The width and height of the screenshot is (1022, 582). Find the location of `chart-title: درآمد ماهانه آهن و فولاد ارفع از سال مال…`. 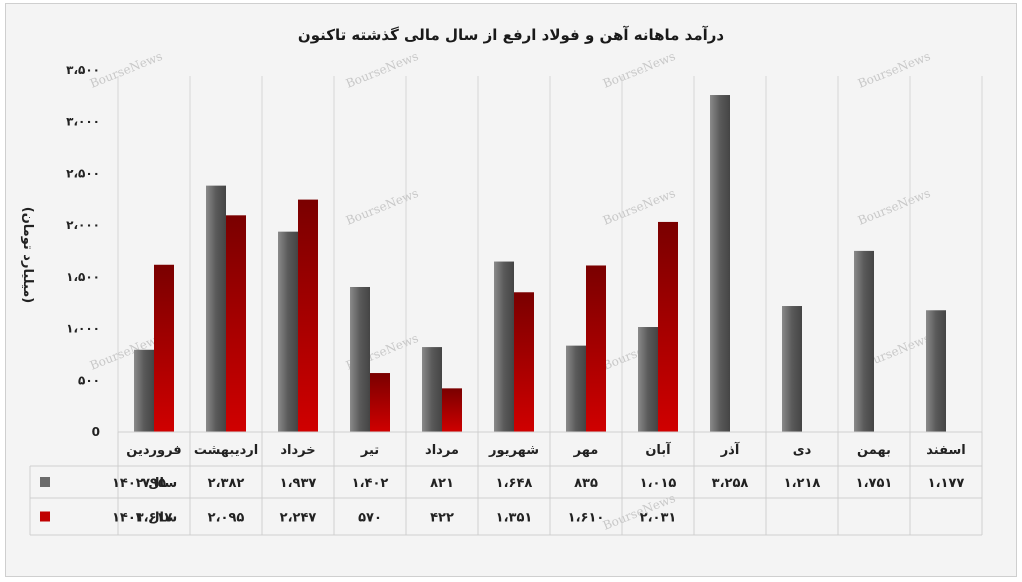

chart-title: درآمد ماهانه آهن و فولاد ارفع از سال مال… is located at coordinates (511, 35).